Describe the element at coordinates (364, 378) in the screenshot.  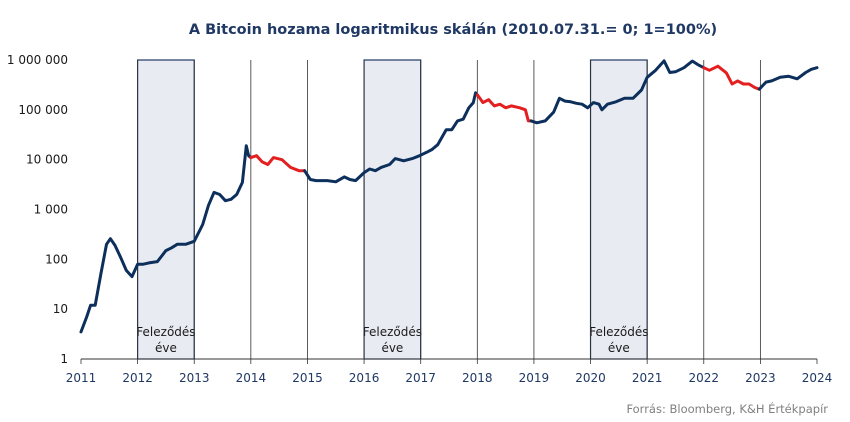
I see `x-tick-label: 2016` at that location.